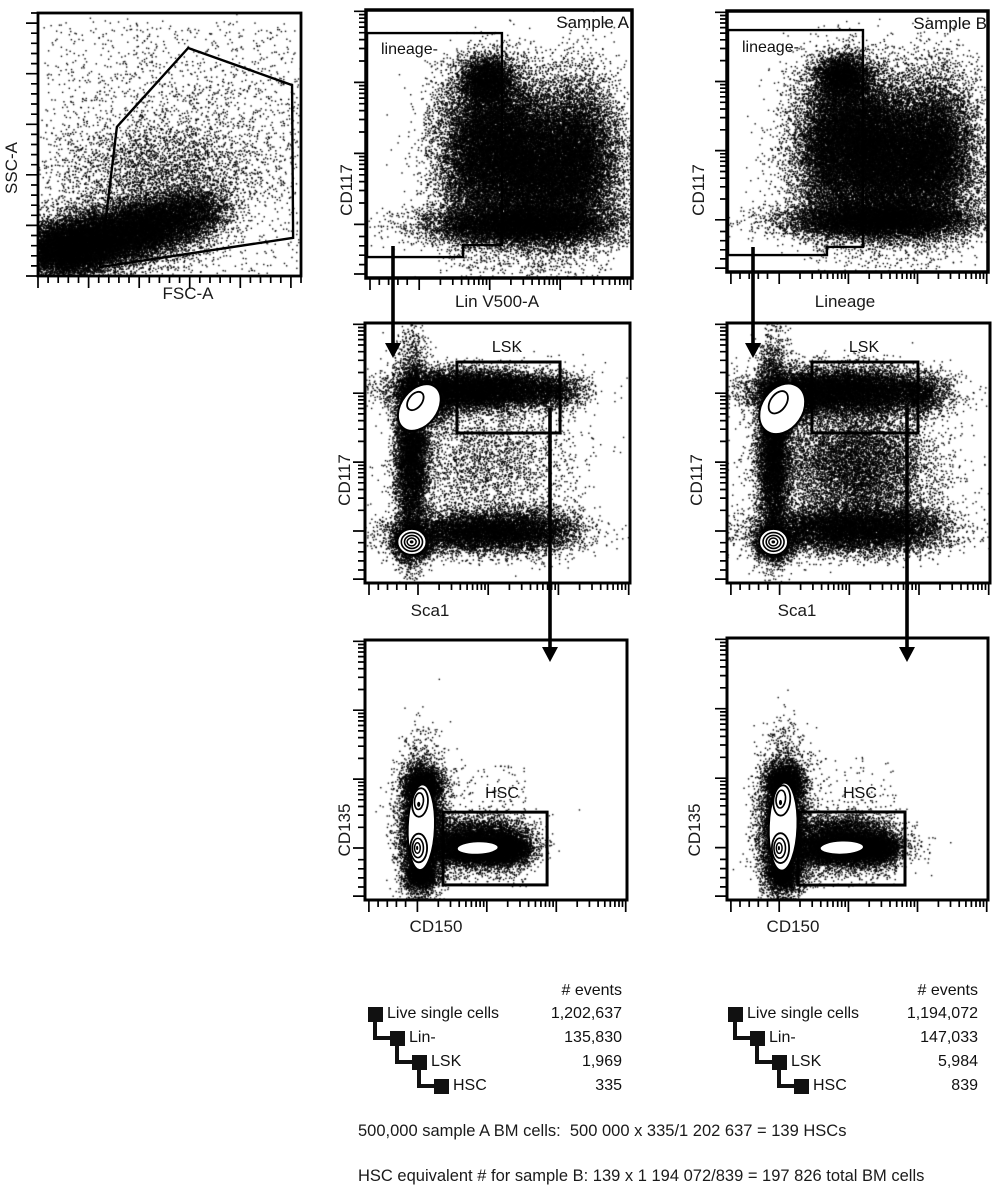 This screenshot has height=1191, width=1000. I want to click on sampleB-lineage-plot-ylabel: CD117, so click(698, 190).